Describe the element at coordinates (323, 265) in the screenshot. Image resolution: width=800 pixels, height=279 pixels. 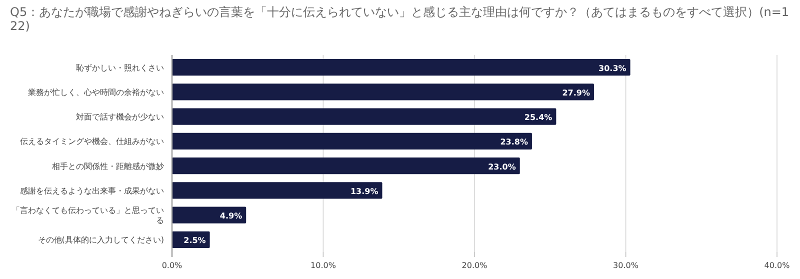
I see `x-tick-label: 10.0%` at that location.